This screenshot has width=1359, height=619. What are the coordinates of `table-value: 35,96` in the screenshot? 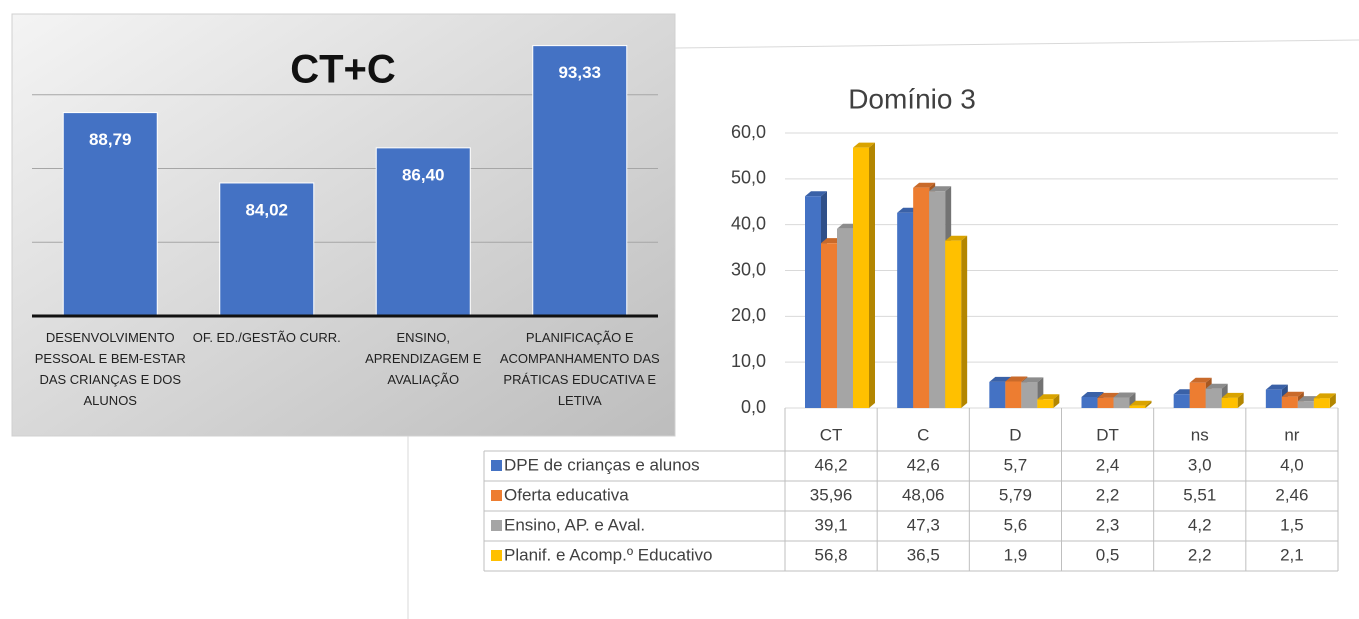 It's located at (831, 494).